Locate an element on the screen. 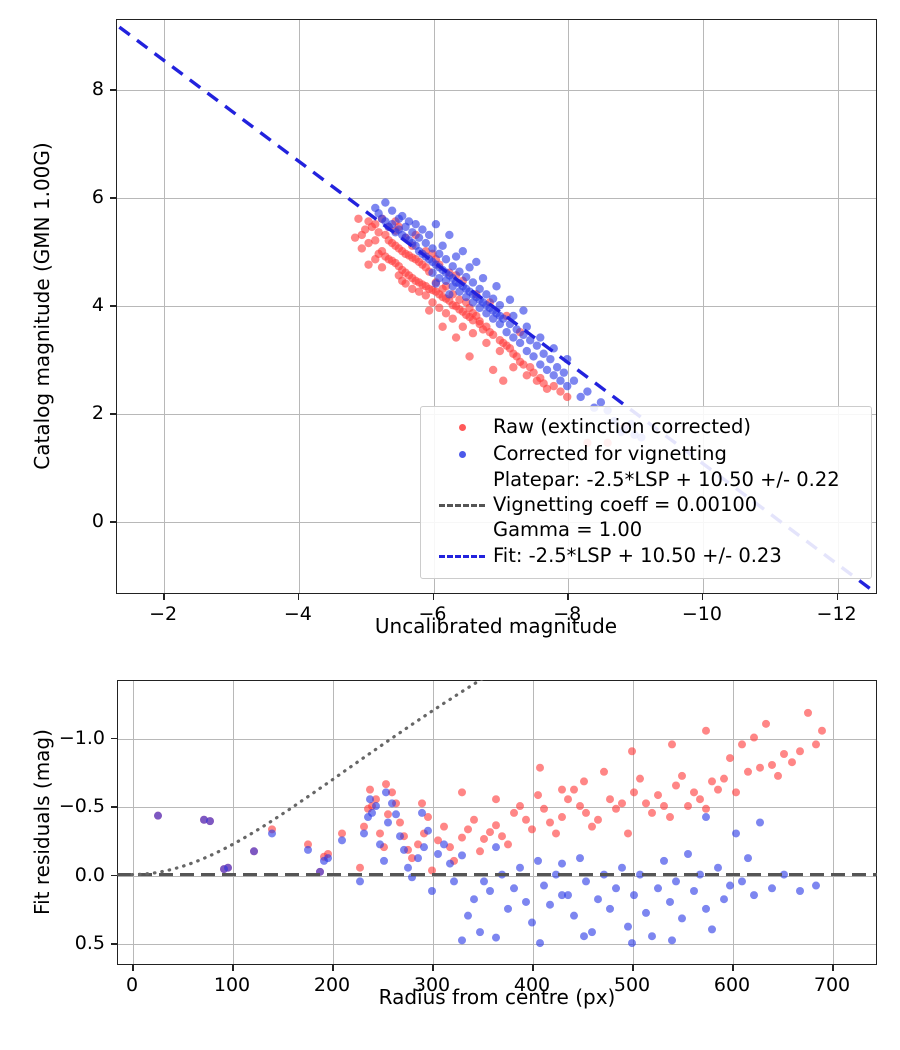 The height and width of the screenshot is (1050, 900). photometry-x-axis-label: Uncalibrated magnitude is located at coordinates (496, 626).